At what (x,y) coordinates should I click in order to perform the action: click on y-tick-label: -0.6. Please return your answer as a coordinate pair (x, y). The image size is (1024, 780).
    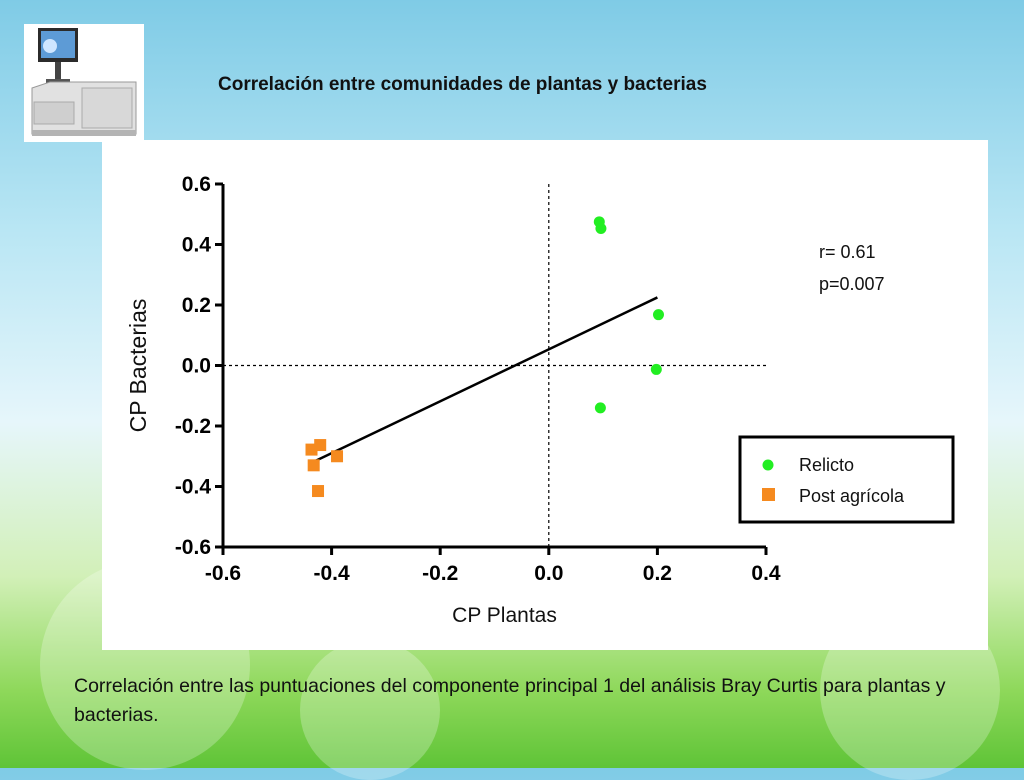
    Looking at the image, I should click on (193, 547).